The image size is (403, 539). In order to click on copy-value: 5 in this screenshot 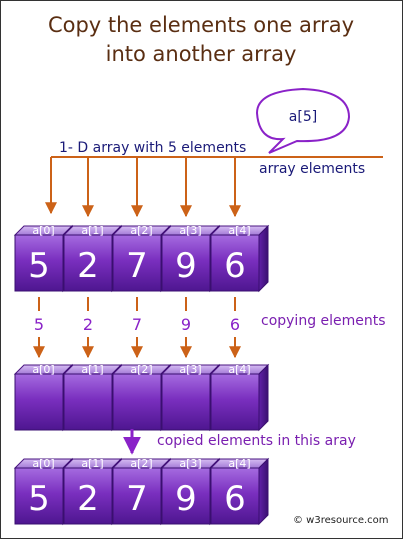, I will do `click(39, 324)`.